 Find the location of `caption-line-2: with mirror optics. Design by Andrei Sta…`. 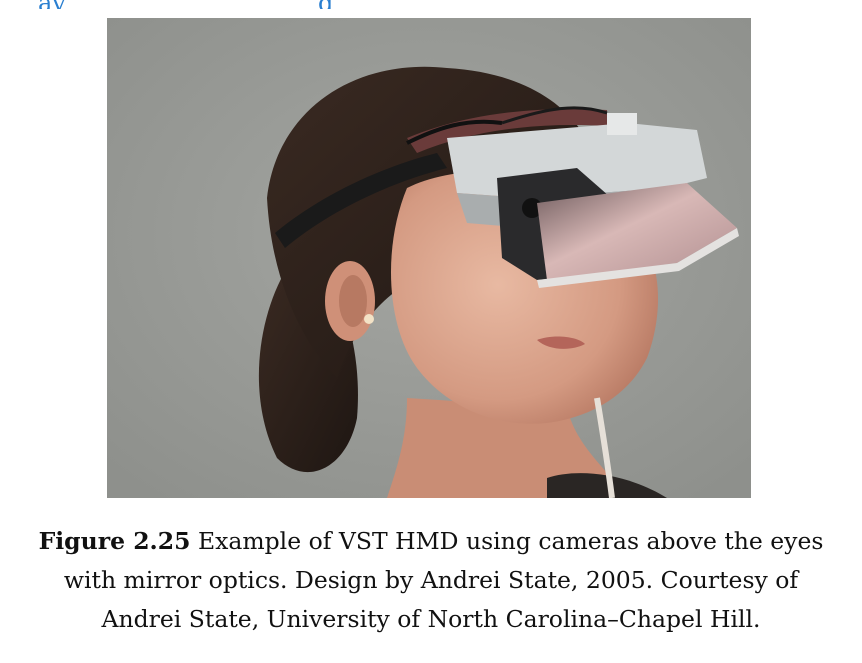

caption-line-2: with mirror optics. Design by Andrei Sta… is located at coordinates (431, 580).